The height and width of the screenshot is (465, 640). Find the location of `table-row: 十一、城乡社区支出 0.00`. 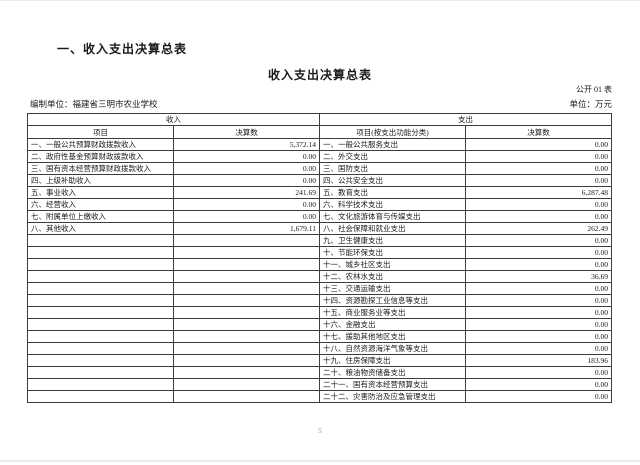

table-row: 十一、城乡社区支出 0.00 is located at coordinates (319, 264).